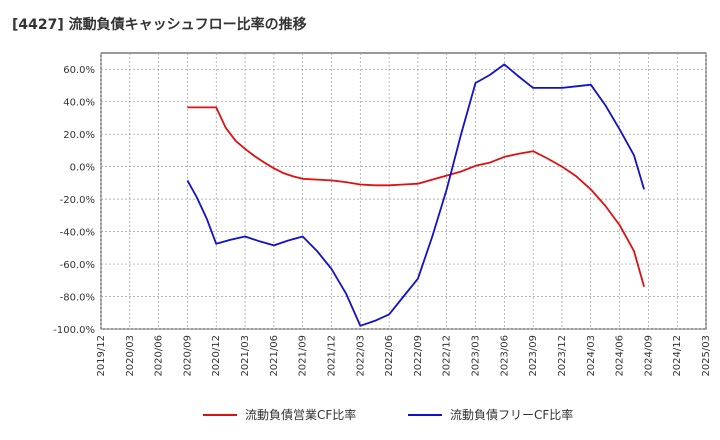 The image size is (720, 440). What do you see at coordinates (77, 265) in the screenshot?
I see `y-tick-label: -60.0%` at bounding box center [77, 265].